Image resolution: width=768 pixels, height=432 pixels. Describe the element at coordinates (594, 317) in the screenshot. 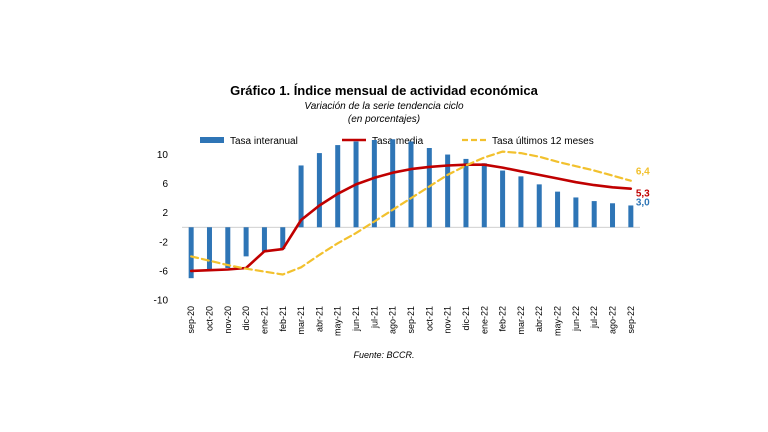

I see `x-tick-label: jul-22` at that location.